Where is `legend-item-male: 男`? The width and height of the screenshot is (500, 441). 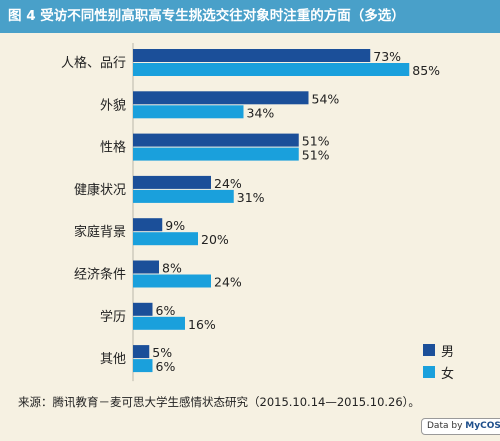 legend-item-male: 男 is located at coordinates (438, 350).